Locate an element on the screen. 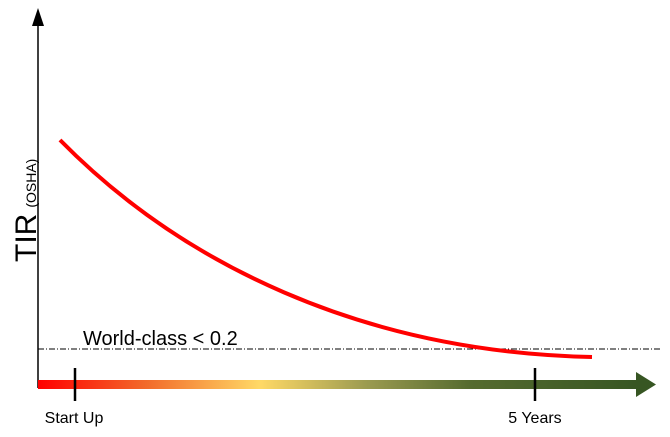  threshold-label: World-class < 0.2 is located at coordinates (160, 339).